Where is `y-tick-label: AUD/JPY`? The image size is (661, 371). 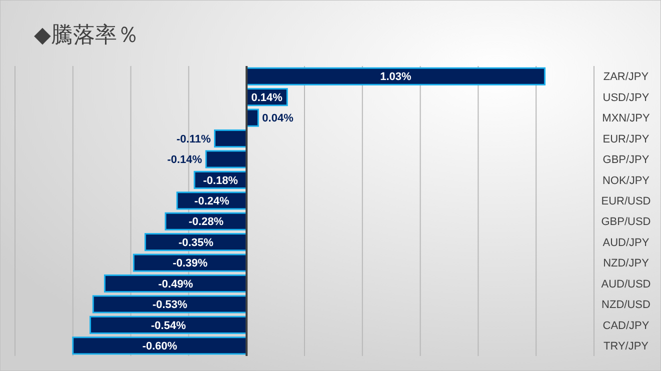 y-tick-label: AUD/JPY is located at coordinates (626, 242).